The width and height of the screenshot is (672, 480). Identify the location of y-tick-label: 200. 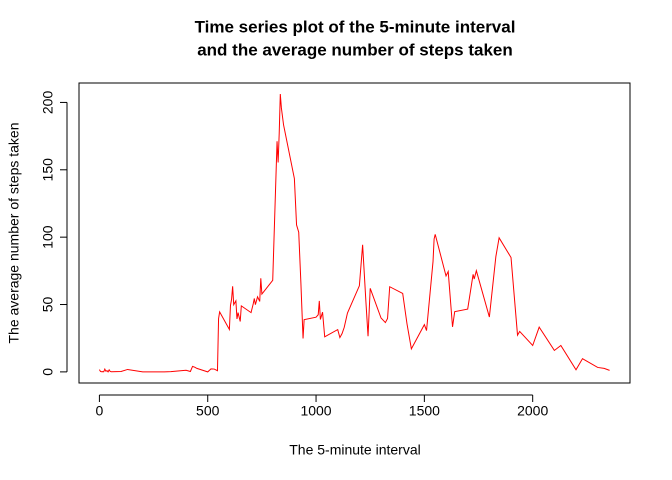
(48, 103).